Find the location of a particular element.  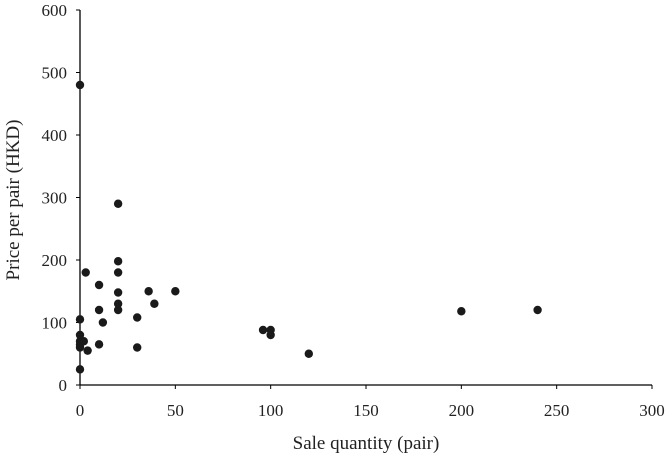

y-tick-label: 100 is located at coordinates (55, 323).